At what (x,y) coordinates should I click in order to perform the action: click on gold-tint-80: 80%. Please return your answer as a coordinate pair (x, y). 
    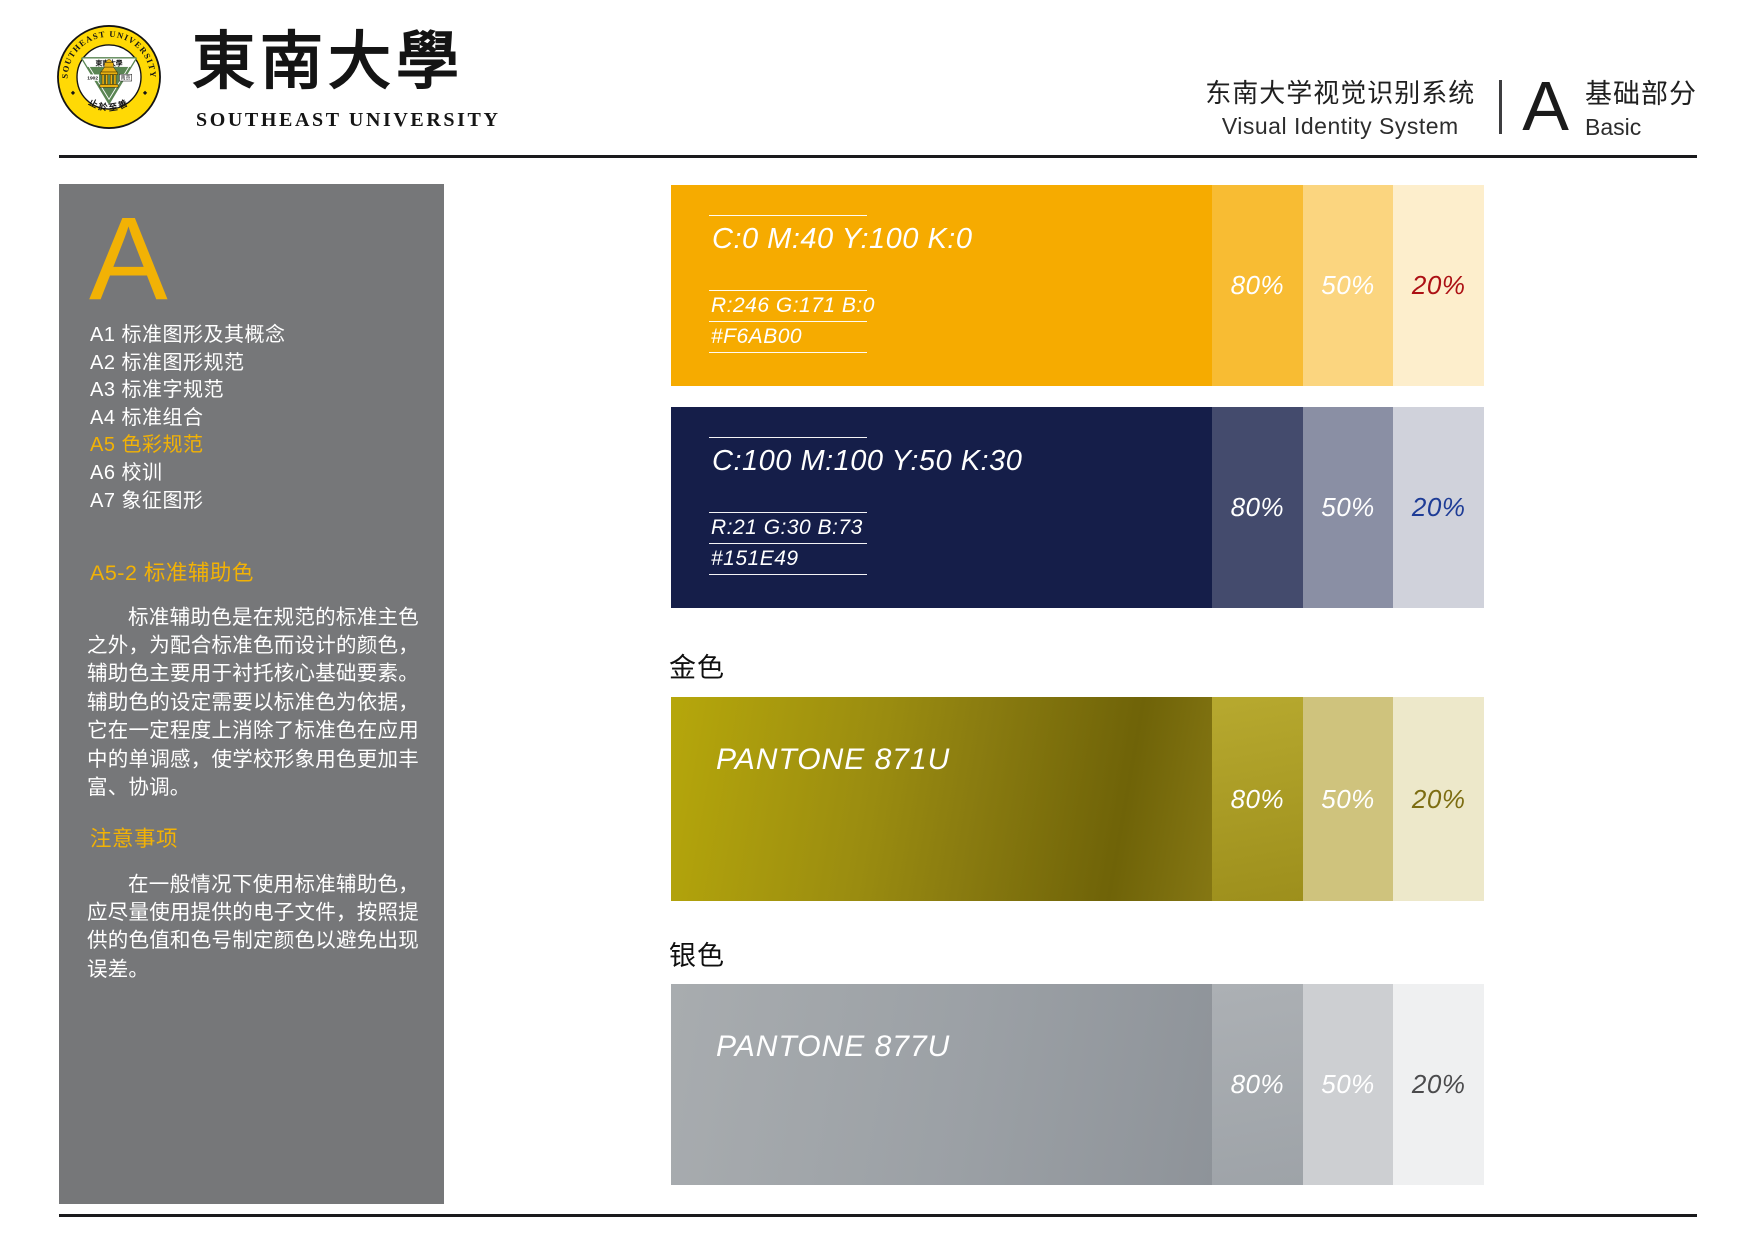
    Looking at the image, I should click on (1257, 799).